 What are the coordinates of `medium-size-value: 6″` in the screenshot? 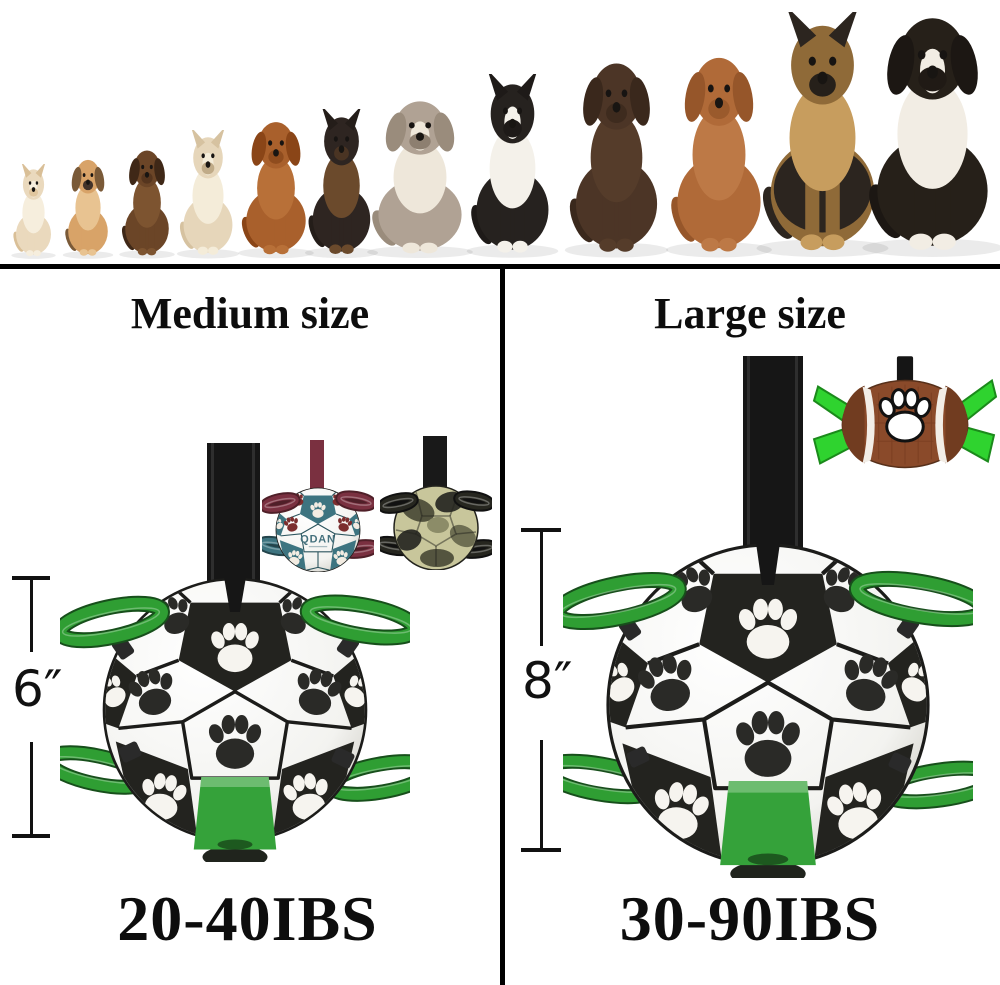 It's located at (37, 689).